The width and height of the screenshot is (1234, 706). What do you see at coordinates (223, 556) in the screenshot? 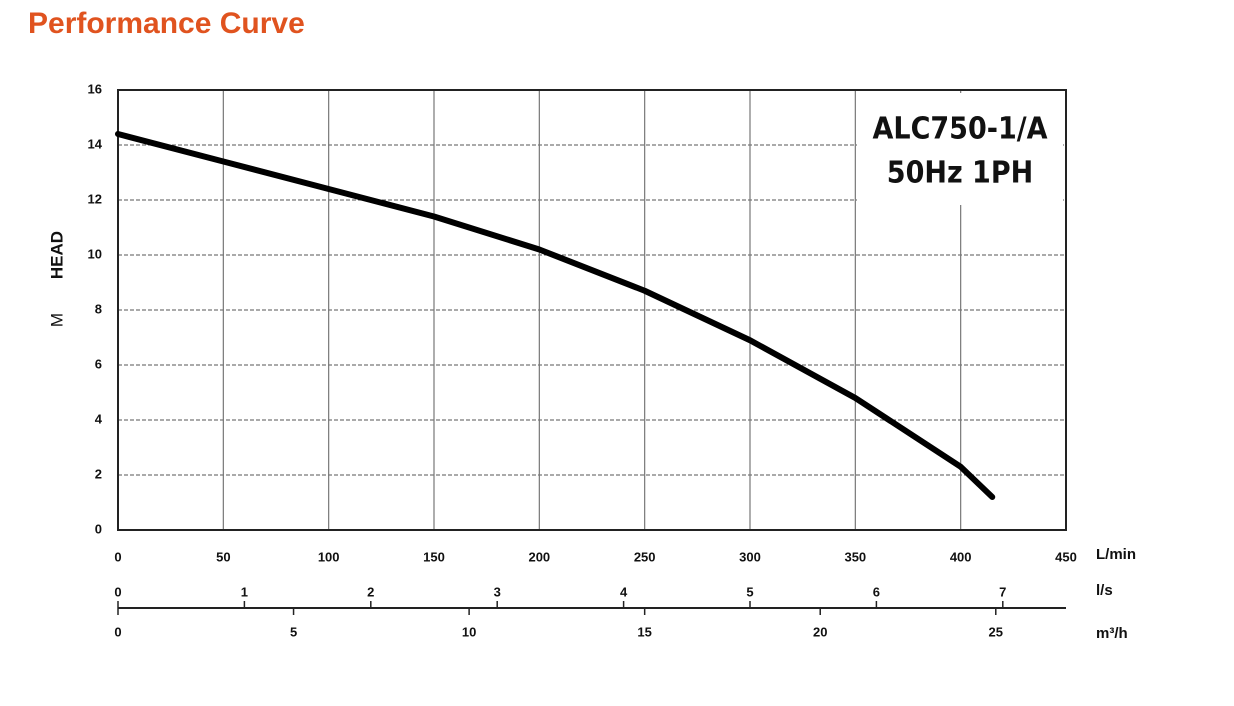
I see `x-tick-label: 50` at bounding box center [223, 556].